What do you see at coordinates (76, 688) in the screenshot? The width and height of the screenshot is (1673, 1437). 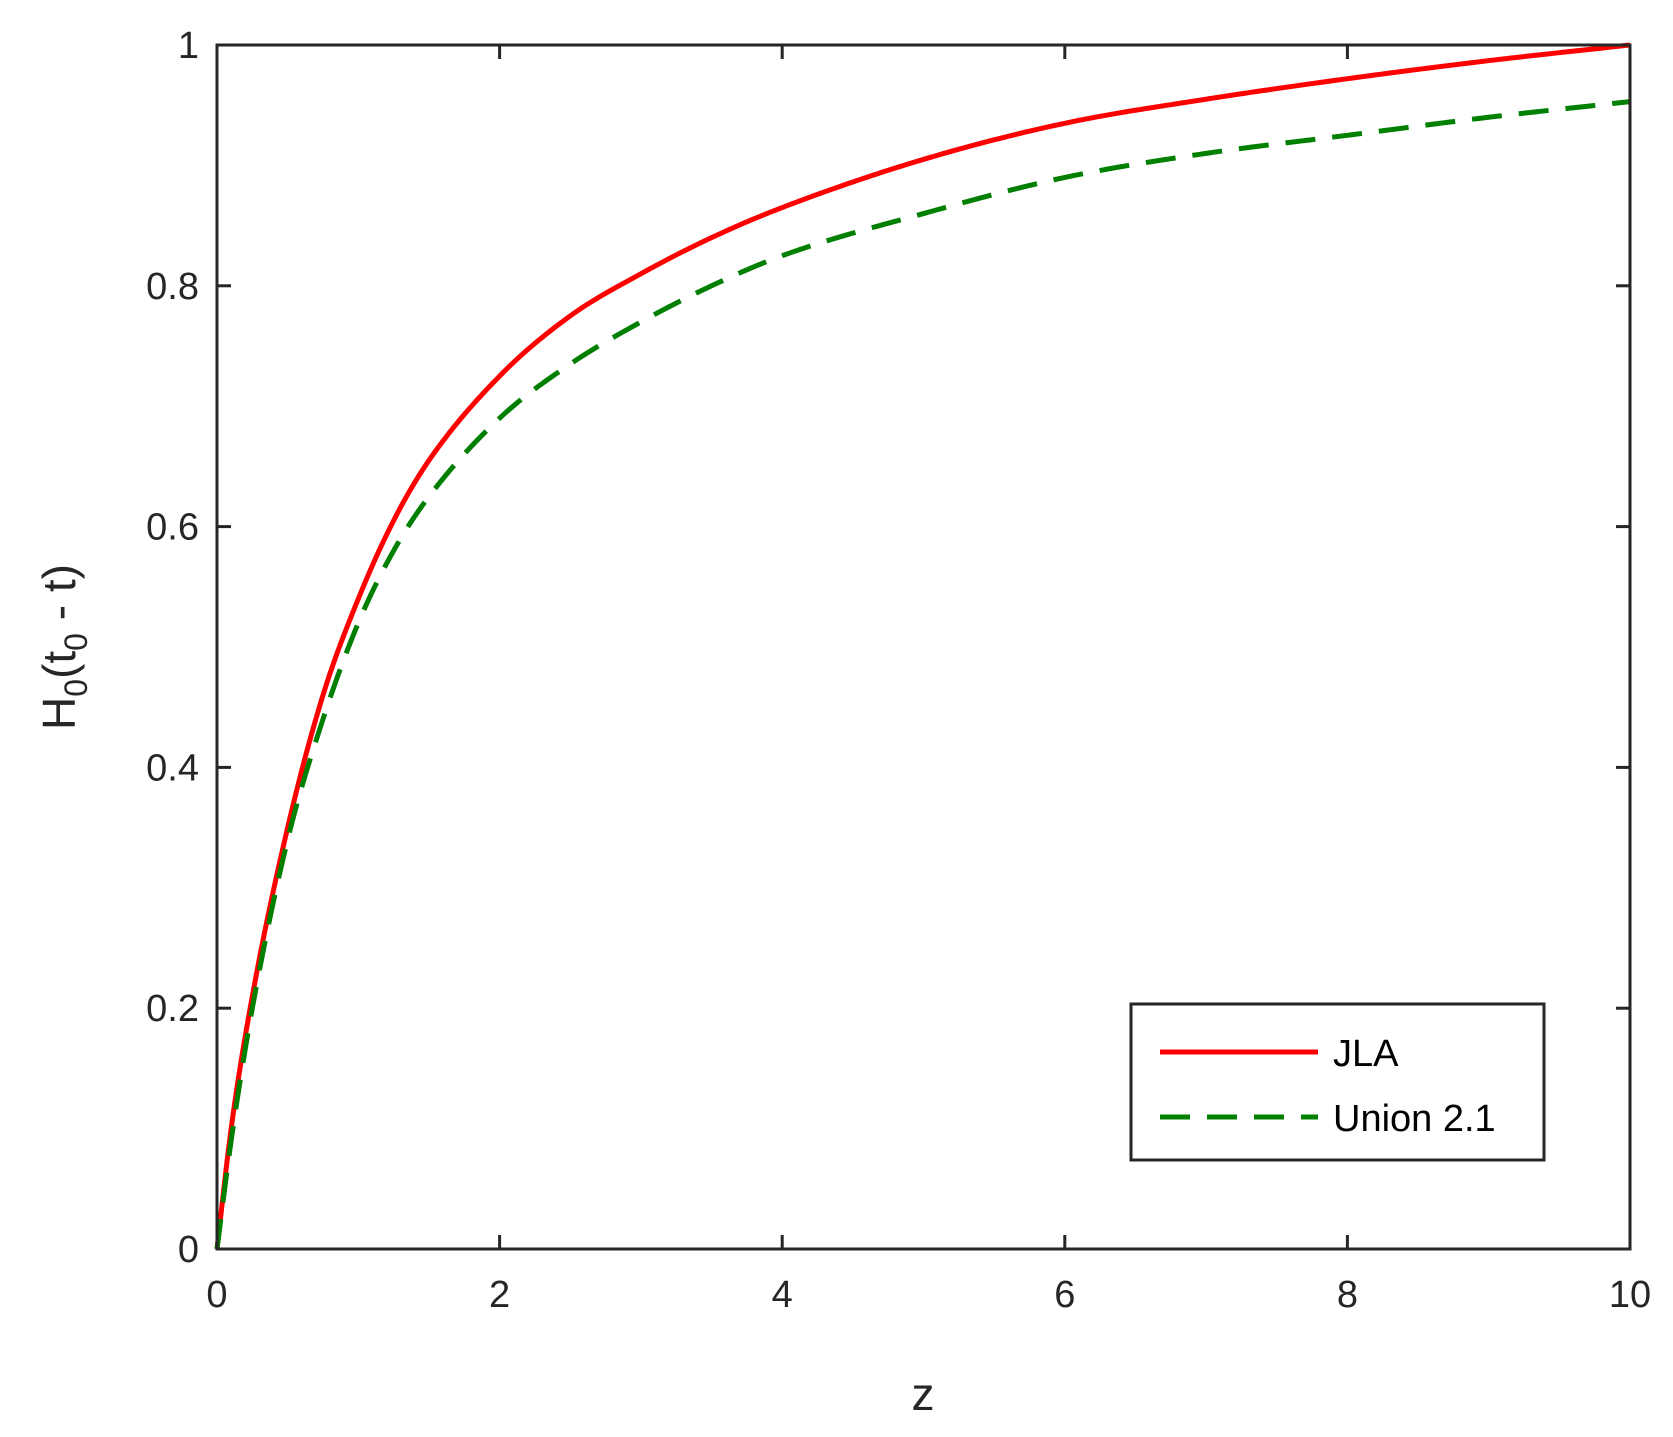 I see `y-axis-label-subscript-1: 0` at bounding box center [76, 688].